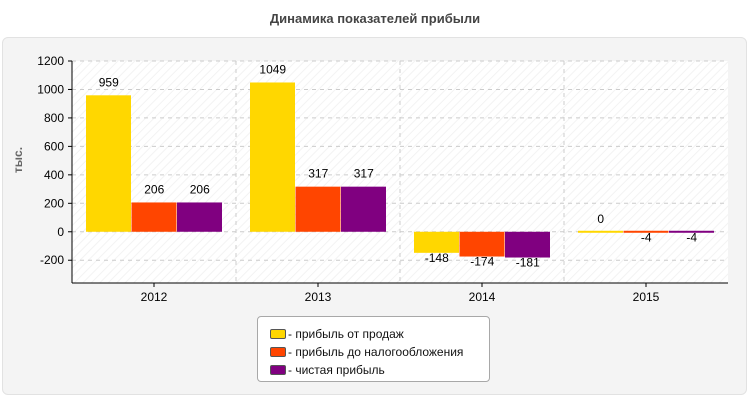  Describe the element at coordinates (400, 297) in the screenshot. I see `x-tick-labels: 2012 2013 2014 2015` at that location.